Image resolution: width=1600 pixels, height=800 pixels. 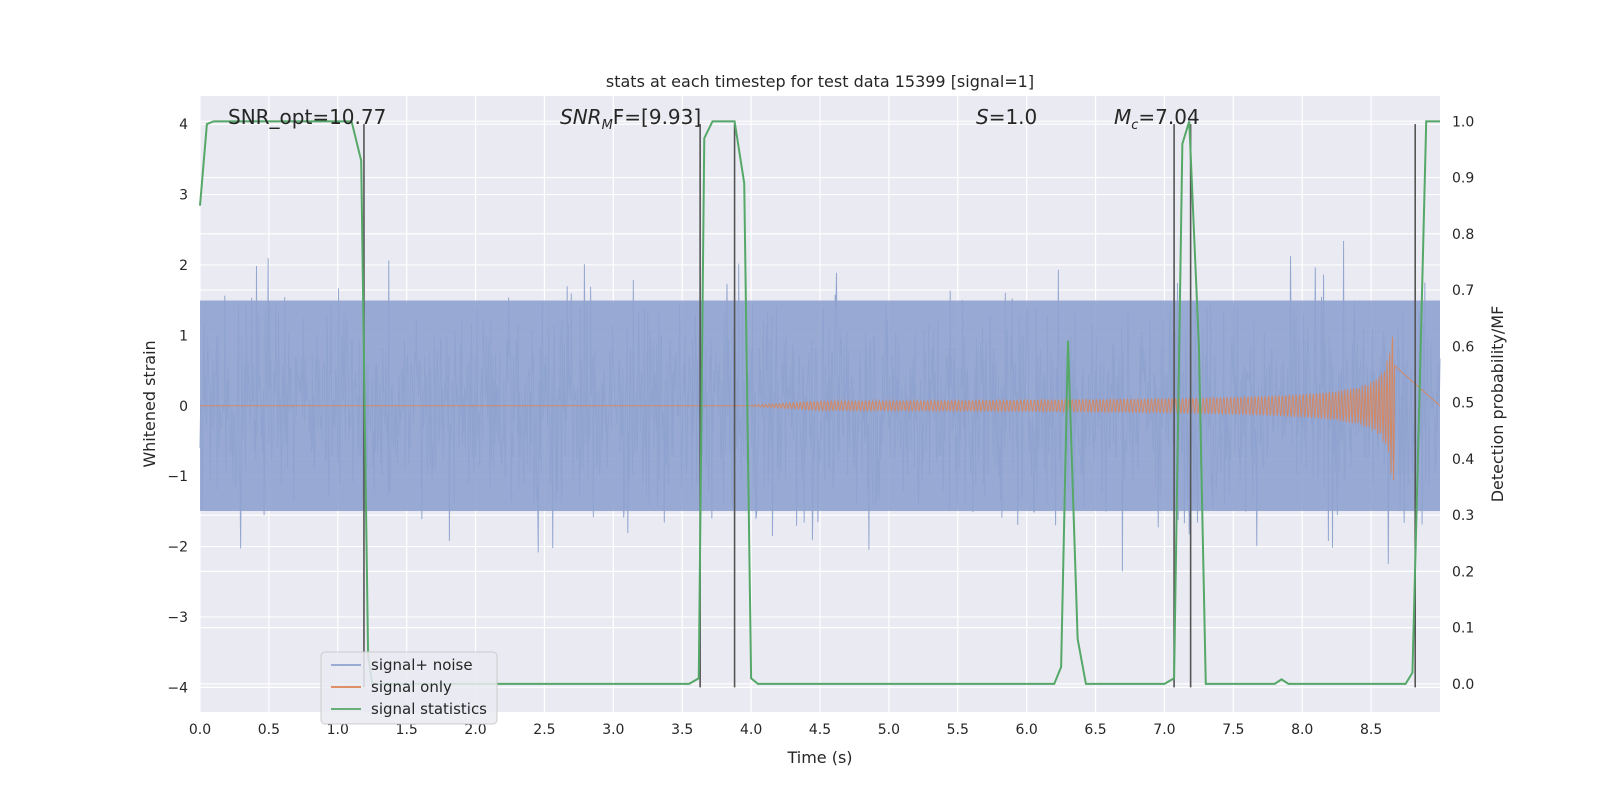 I want to click on legend-box, so click(x=409, y=688).